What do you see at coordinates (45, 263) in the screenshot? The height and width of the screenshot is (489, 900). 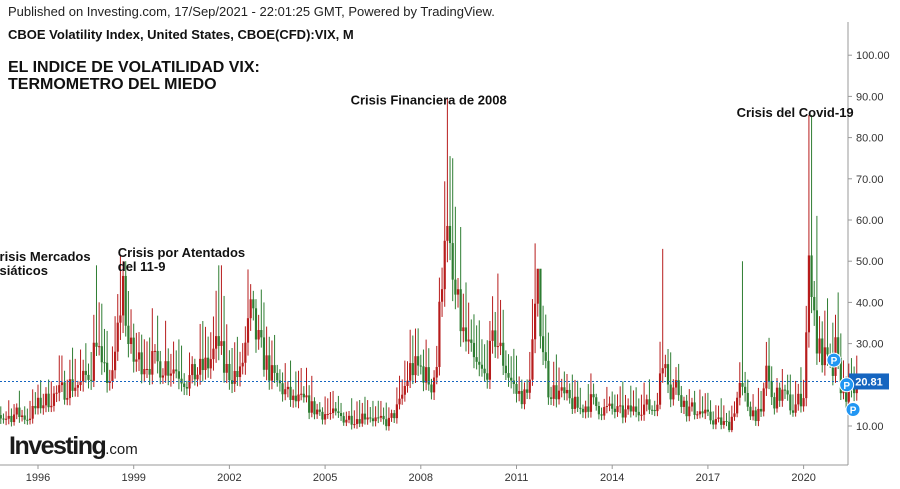 I see `annotation-label: Crisis MercadosAsiáticos` at bounding box center [45, 263].